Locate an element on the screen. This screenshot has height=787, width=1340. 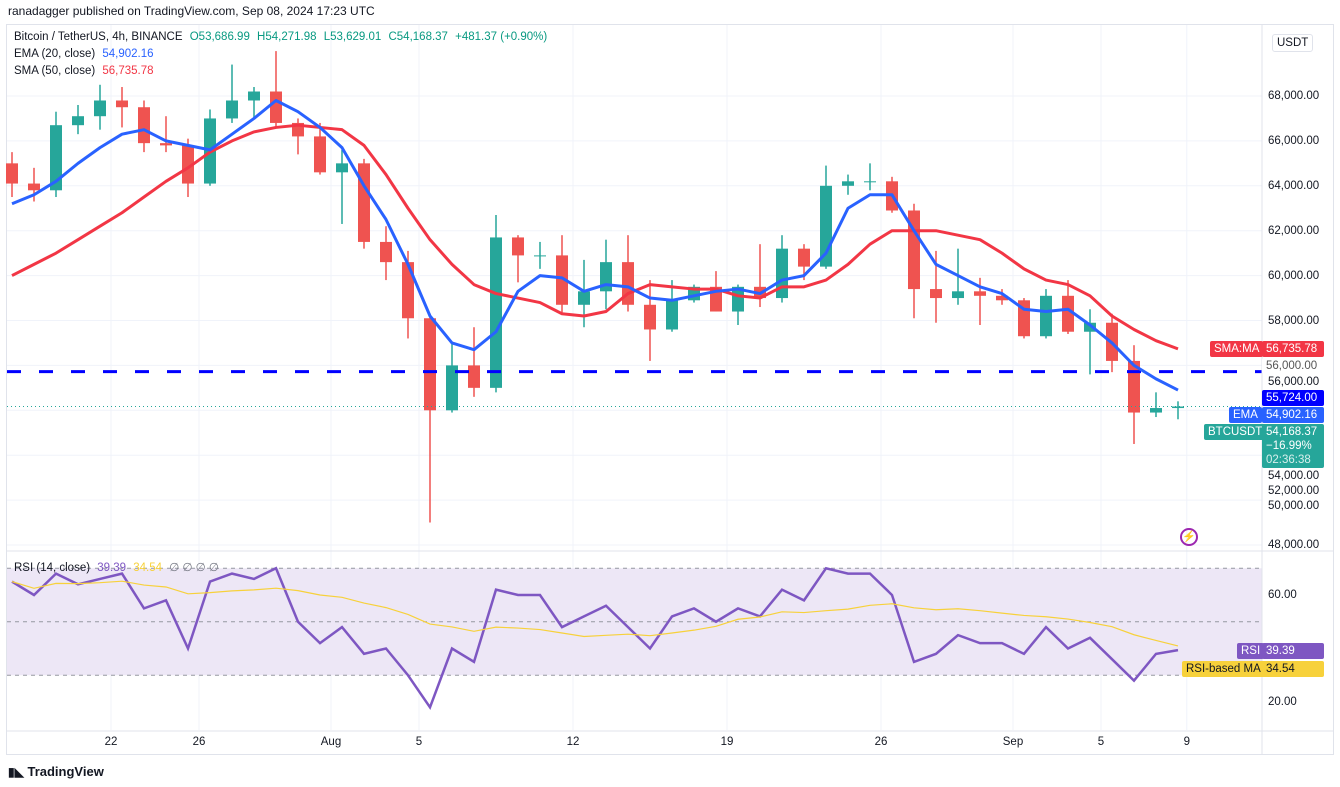
last-price-tag: 54,168.37 −16.99% 02:36:38 is located at coordinates (1293, 445).